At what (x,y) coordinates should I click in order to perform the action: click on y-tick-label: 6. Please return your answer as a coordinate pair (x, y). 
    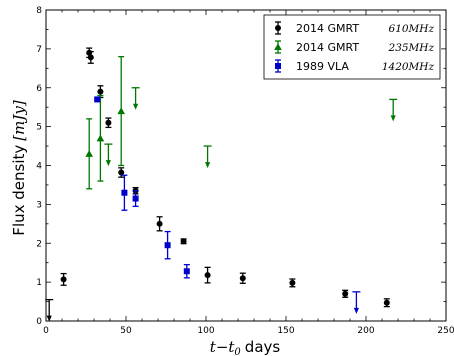
    Looking at the image, I should click on (39, 89).